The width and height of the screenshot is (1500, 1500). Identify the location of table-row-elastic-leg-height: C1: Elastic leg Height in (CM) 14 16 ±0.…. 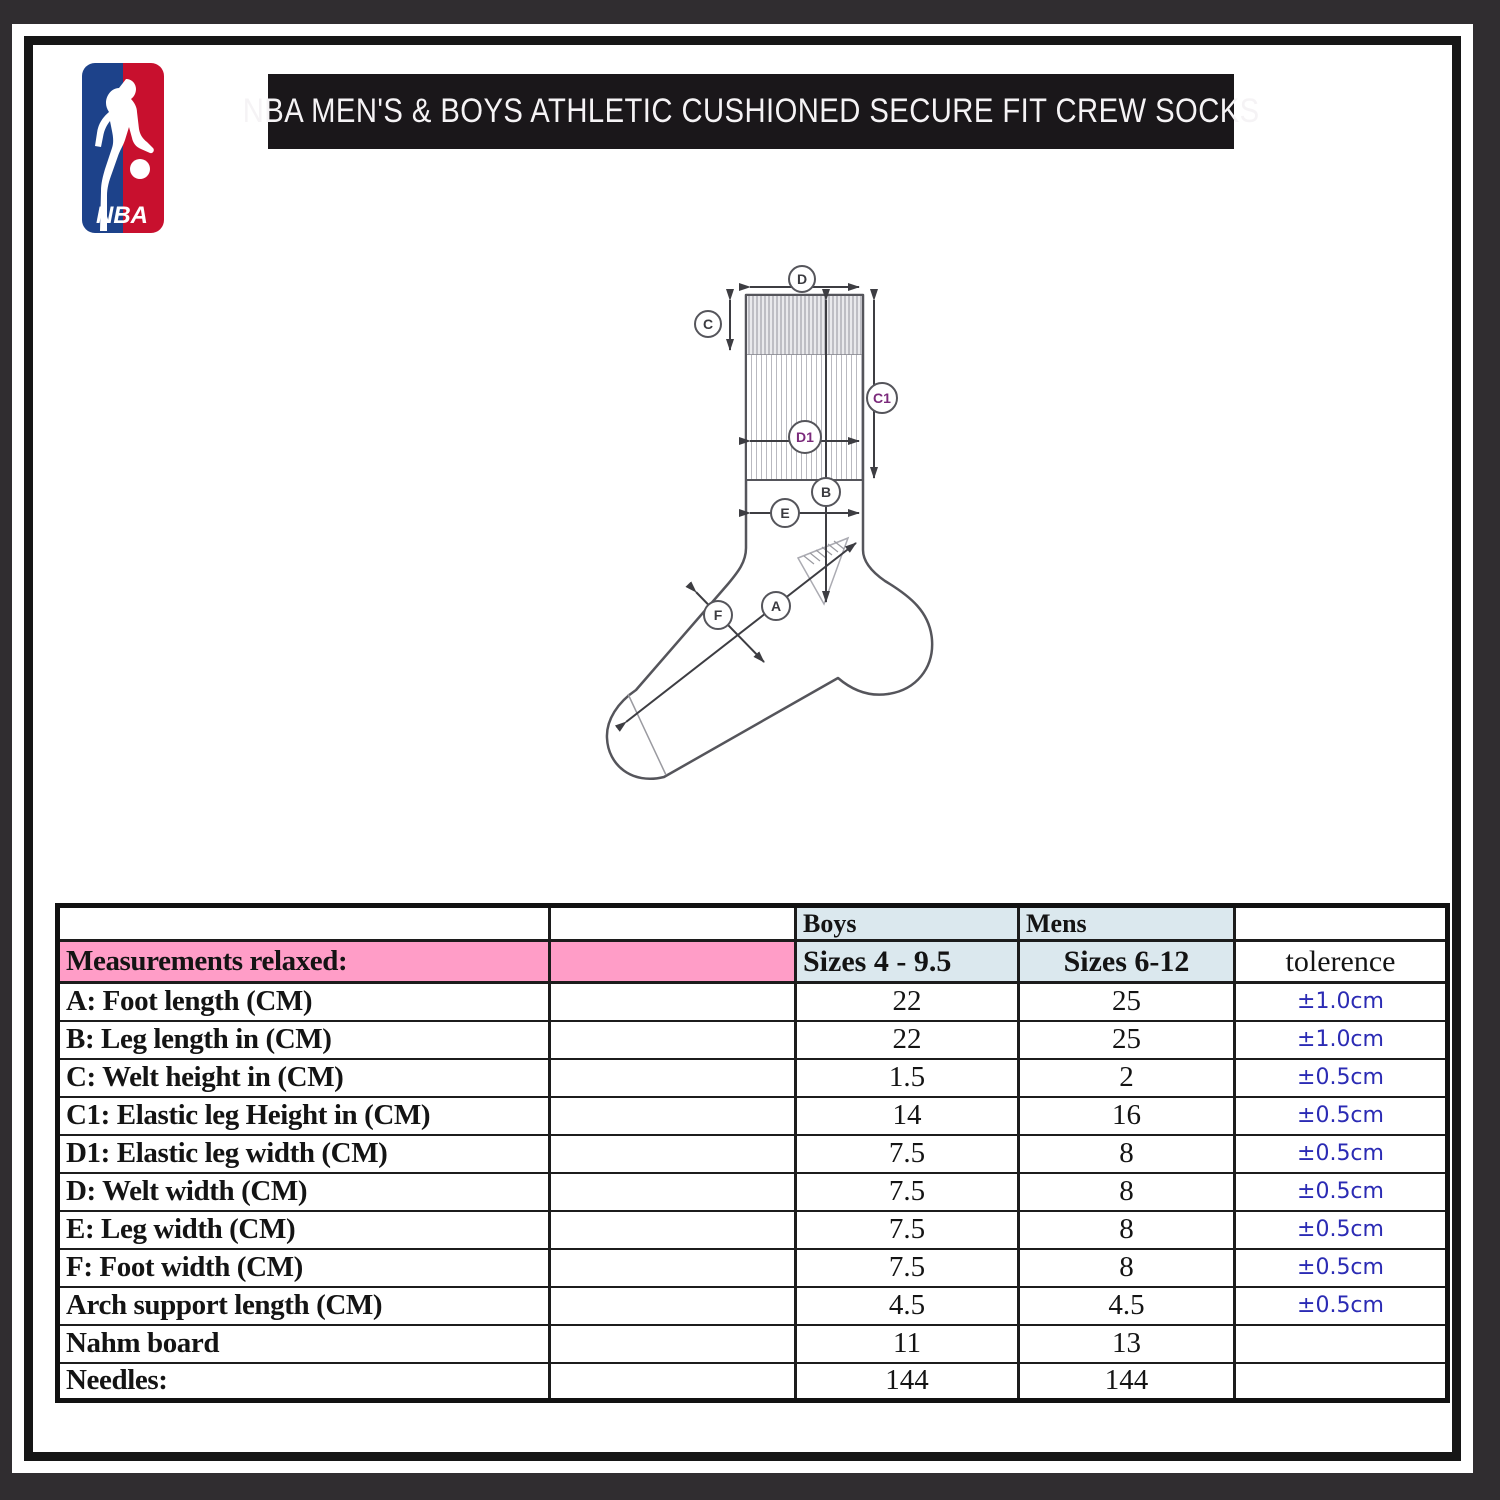
(752, 1115).